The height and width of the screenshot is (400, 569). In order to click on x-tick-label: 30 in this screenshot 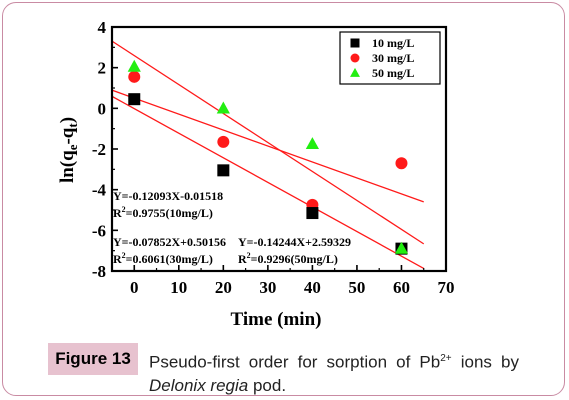, I will do `click(267, 287)`.